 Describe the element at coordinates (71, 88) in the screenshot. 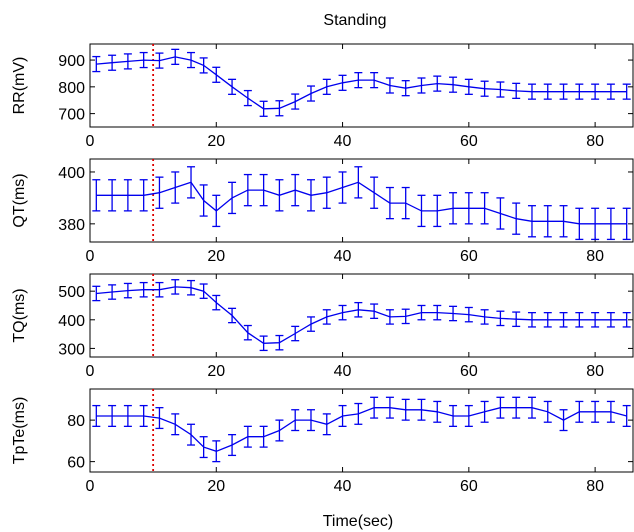

I see `y-tick-label: 800` at that location.